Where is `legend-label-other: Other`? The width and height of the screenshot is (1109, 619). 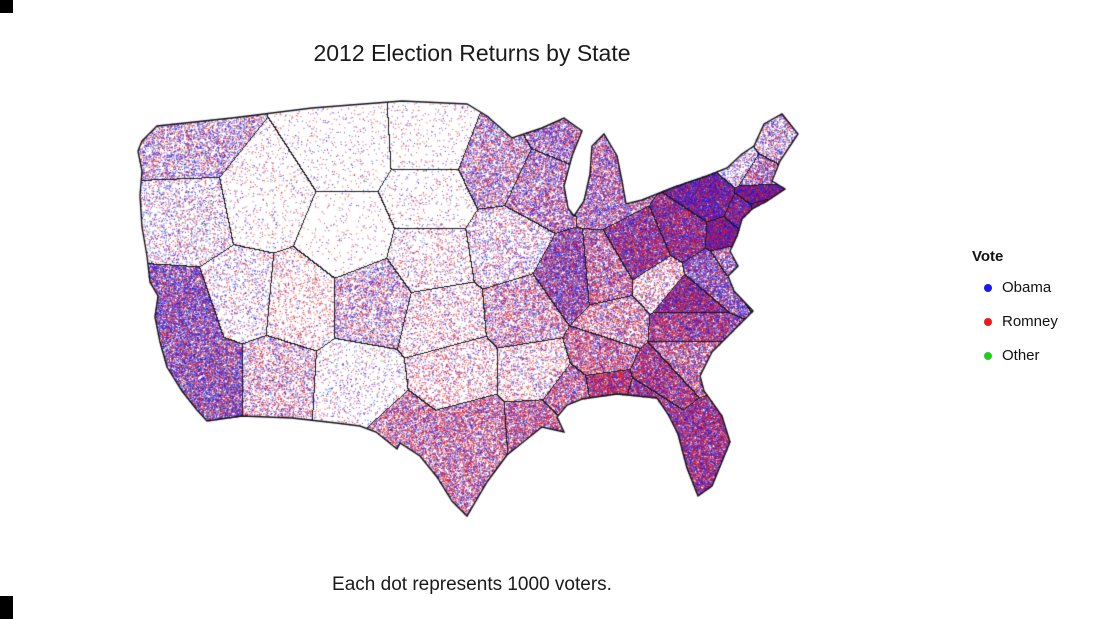 legend-label-other: Other is located at coordinates (1021, 355).